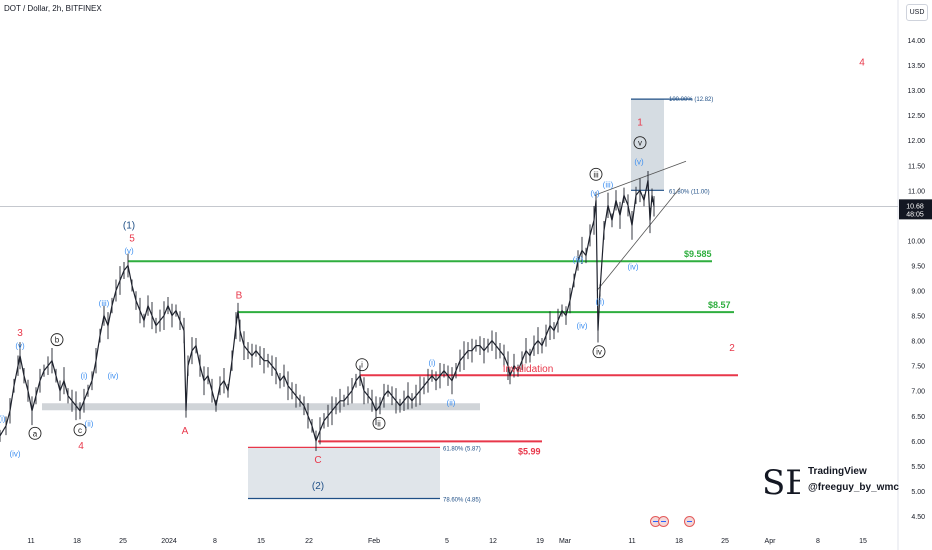 This screenshot has width=932, height=550. What do you see at coordinates (309, 541) in the screenshot?
I see `x-tick-label: 22` at bounding box center [309, 541].